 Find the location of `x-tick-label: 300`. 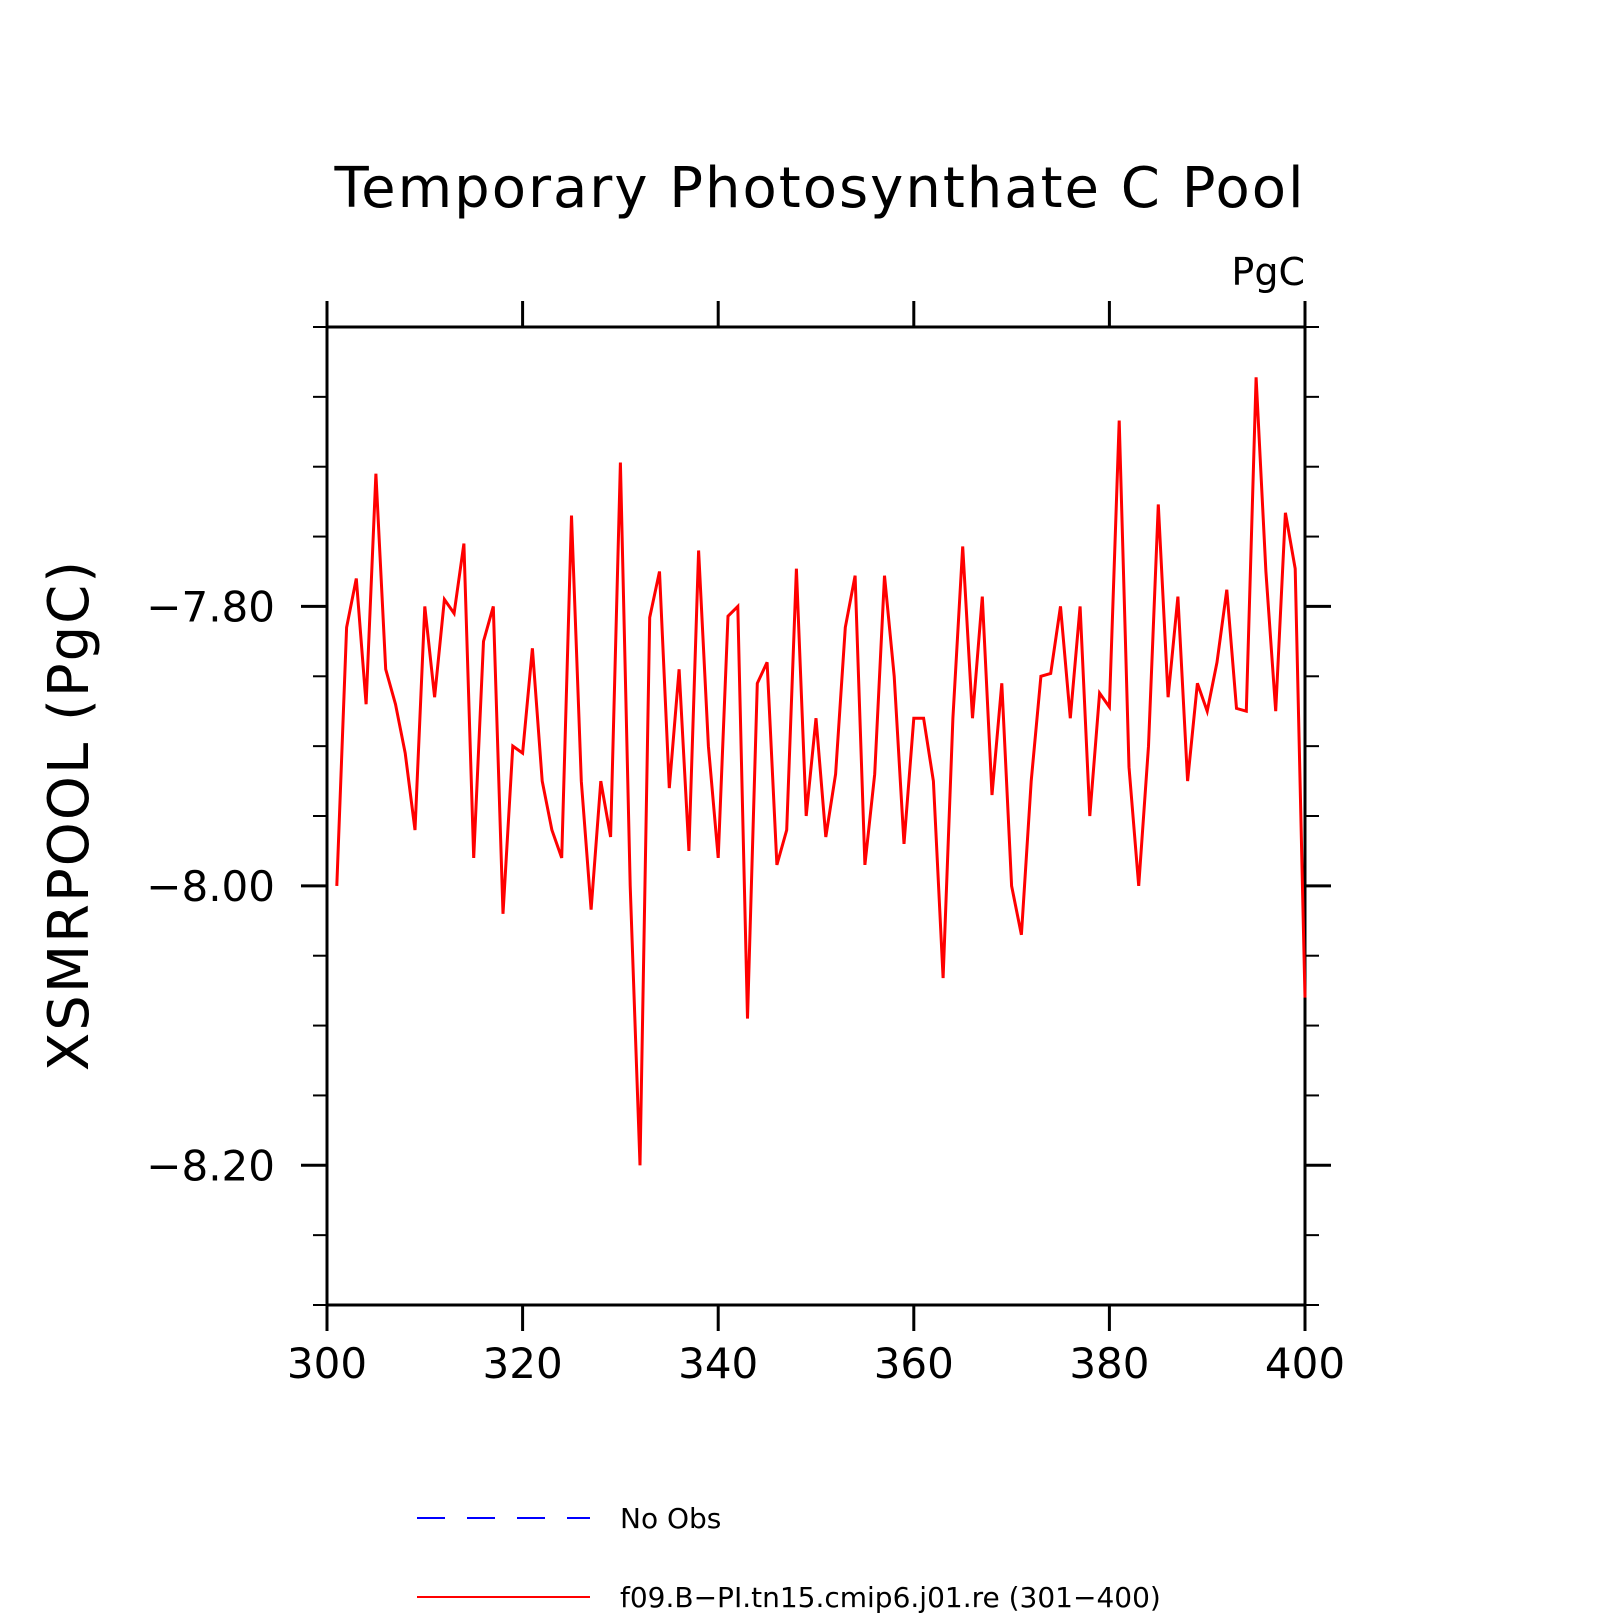

x-tick-label: 300 is located at coordinates (327, 1363).